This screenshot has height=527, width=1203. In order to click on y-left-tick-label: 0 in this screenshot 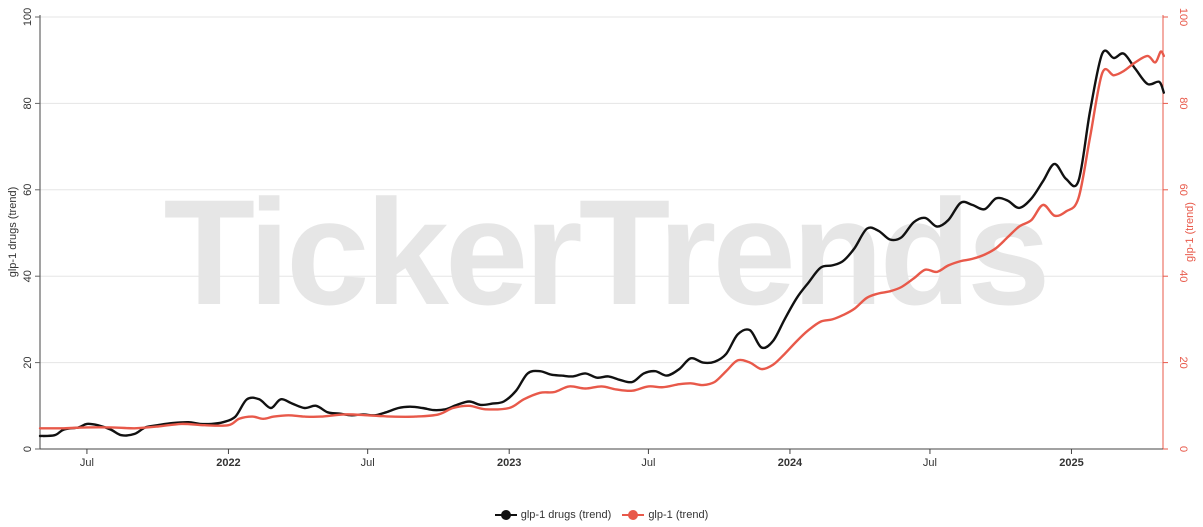, I will do `click(28, 449)`.